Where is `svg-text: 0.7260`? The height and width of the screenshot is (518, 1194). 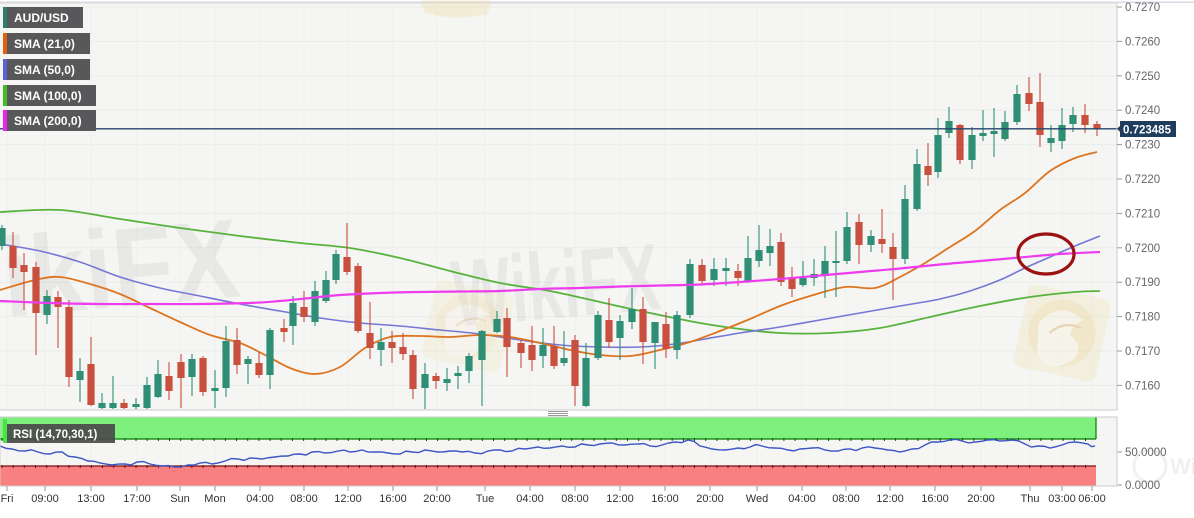 svg-text: 0.7260 is located at coordinates (1142, 42).